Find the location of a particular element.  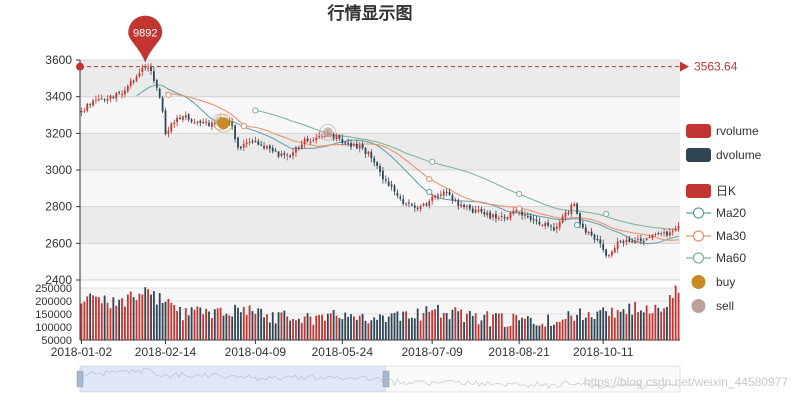

price-tick-label: 3600 is located at coordinates (58, 60).